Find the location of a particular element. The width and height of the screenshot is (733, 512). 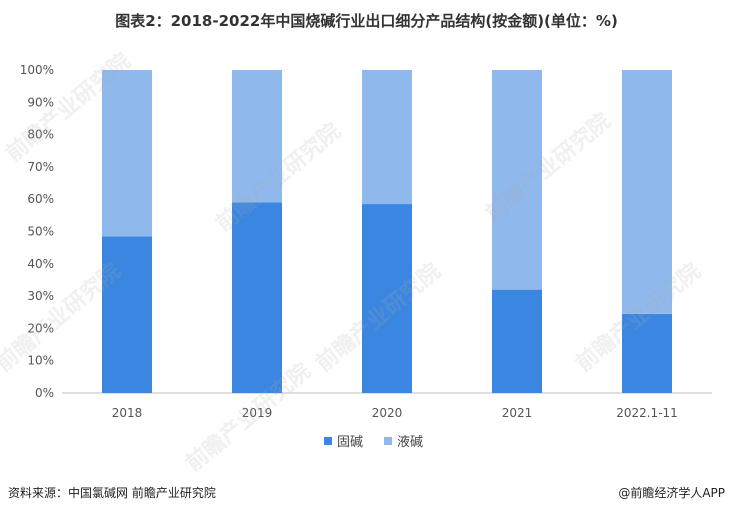

y-tick-label: 100% is located at coordinates (37, 70).